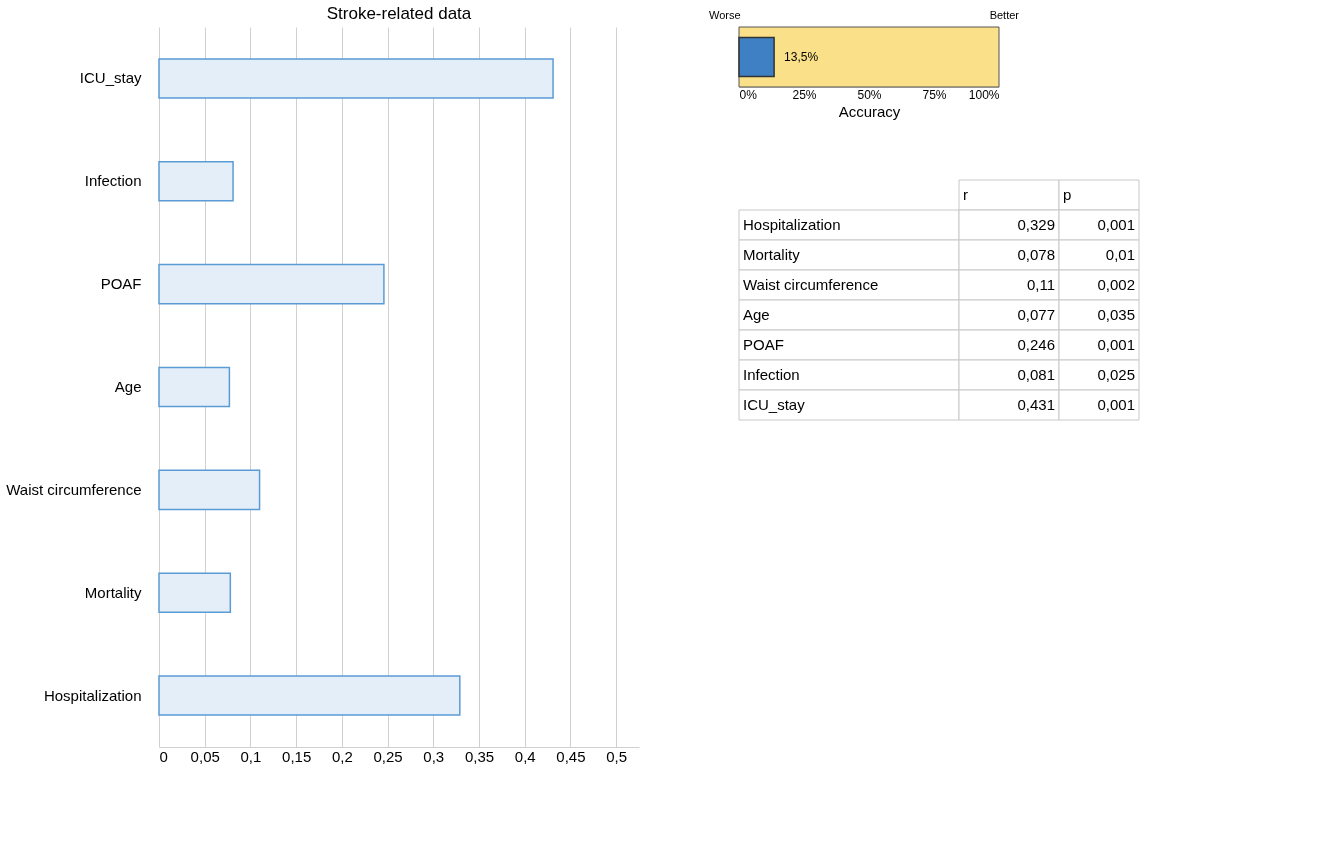 This screenshot has height=857, width=1317. I want to click on x-tick-label: 0,3, so click(434, 756).